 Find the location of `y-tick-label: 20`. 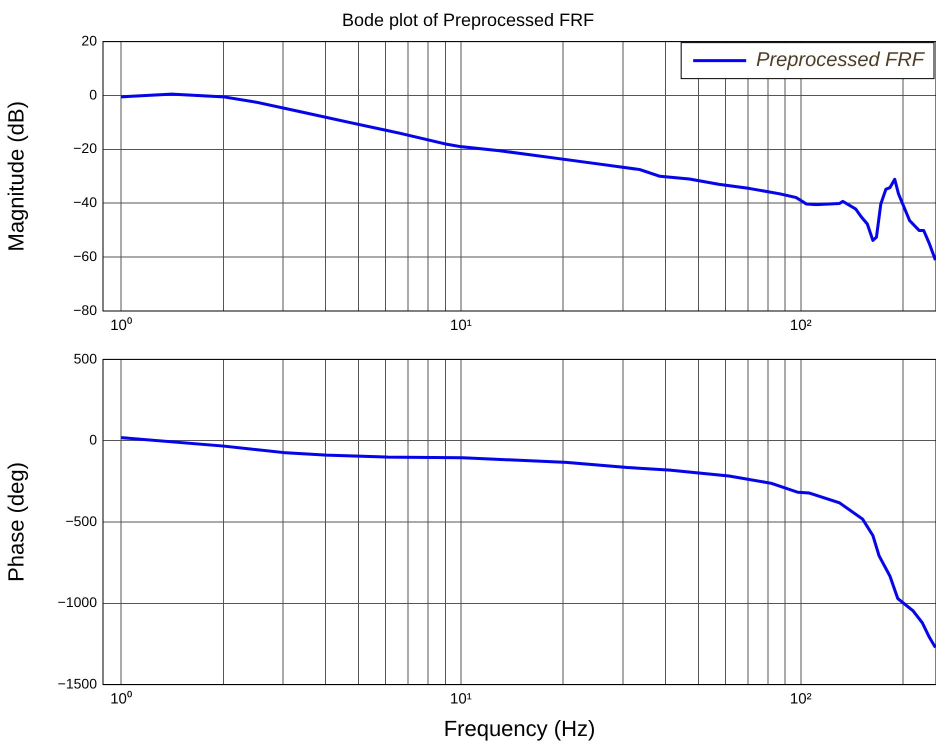

y-tick-label: 20 is located at coordinates (89, 40).